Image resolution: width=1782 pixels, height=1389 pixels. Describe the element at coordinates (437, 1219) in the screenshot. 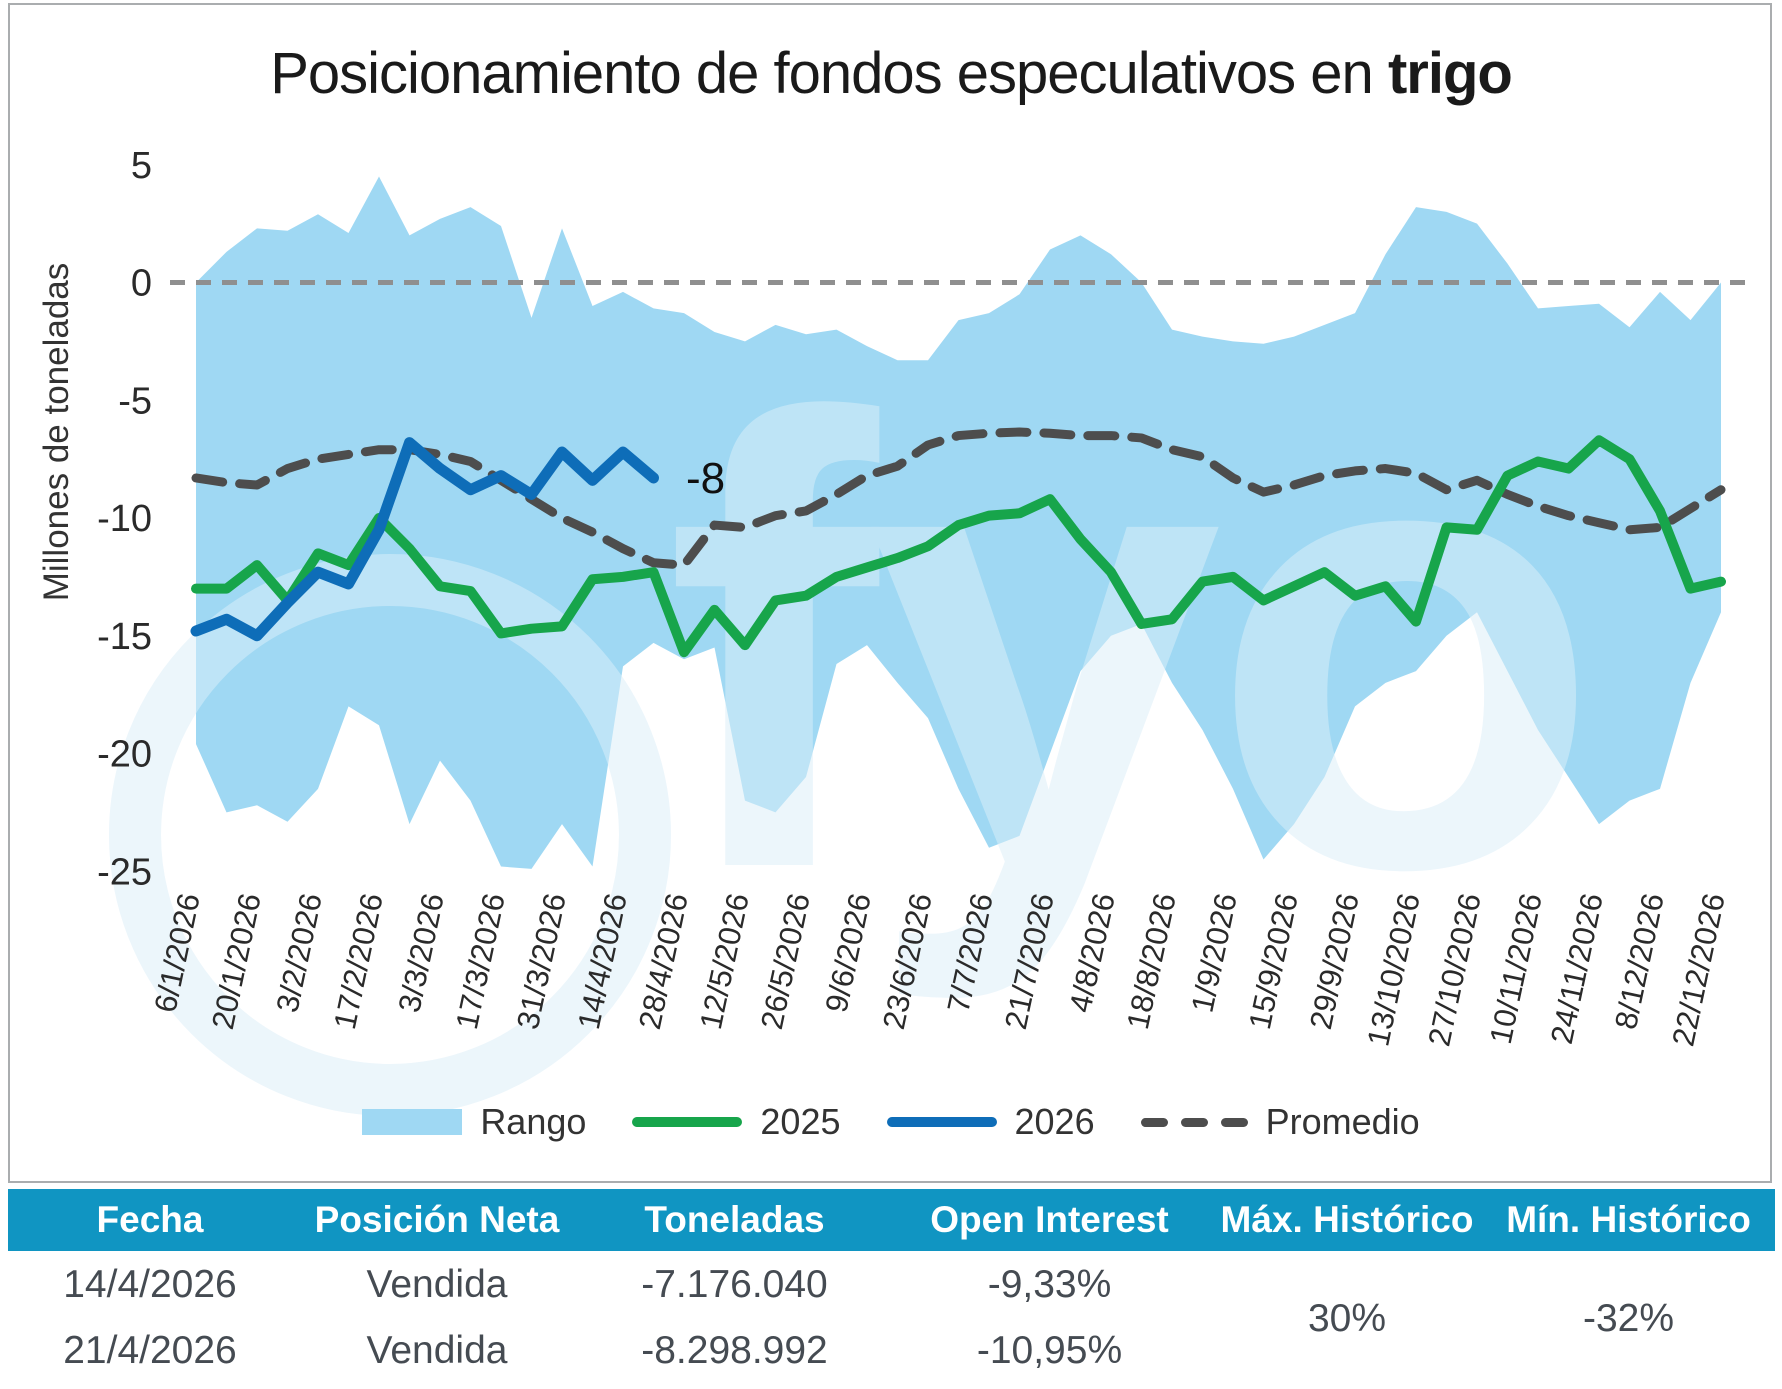

I see `table-header-cell: Posición Neta` at that location.